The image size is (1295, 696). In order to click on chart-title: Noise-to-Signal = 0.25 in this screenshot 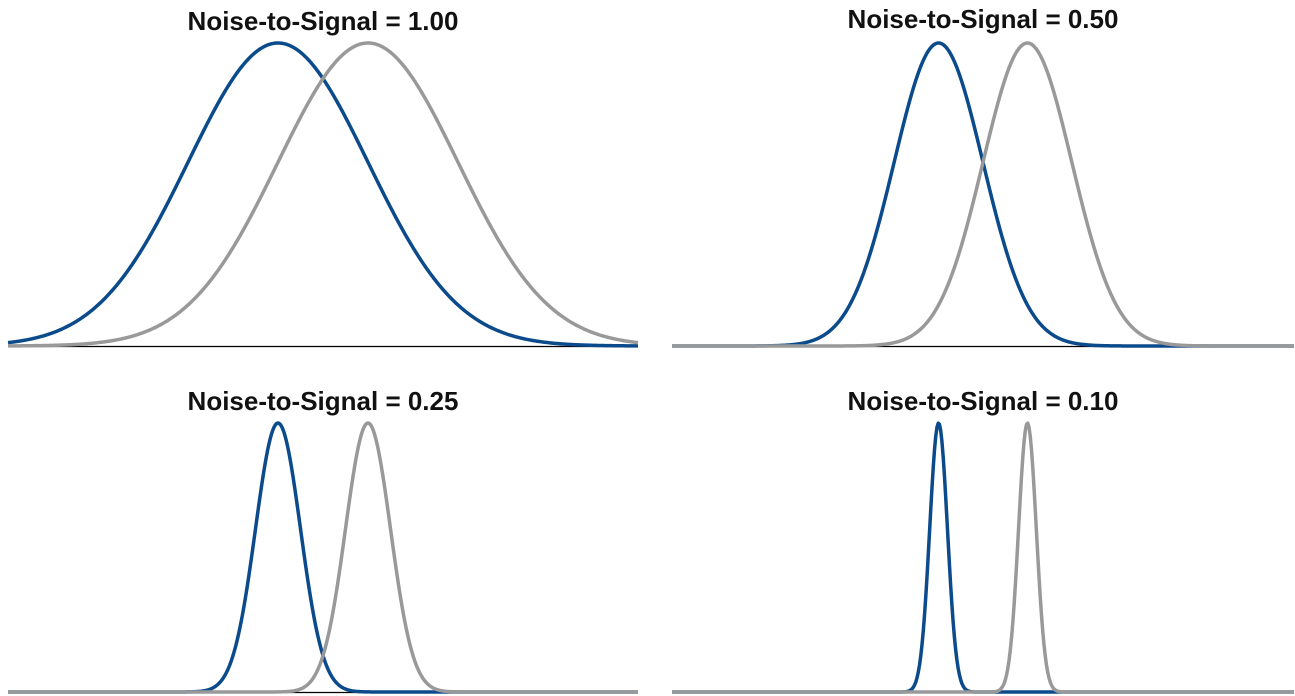, I will do `click(323, 401)`.